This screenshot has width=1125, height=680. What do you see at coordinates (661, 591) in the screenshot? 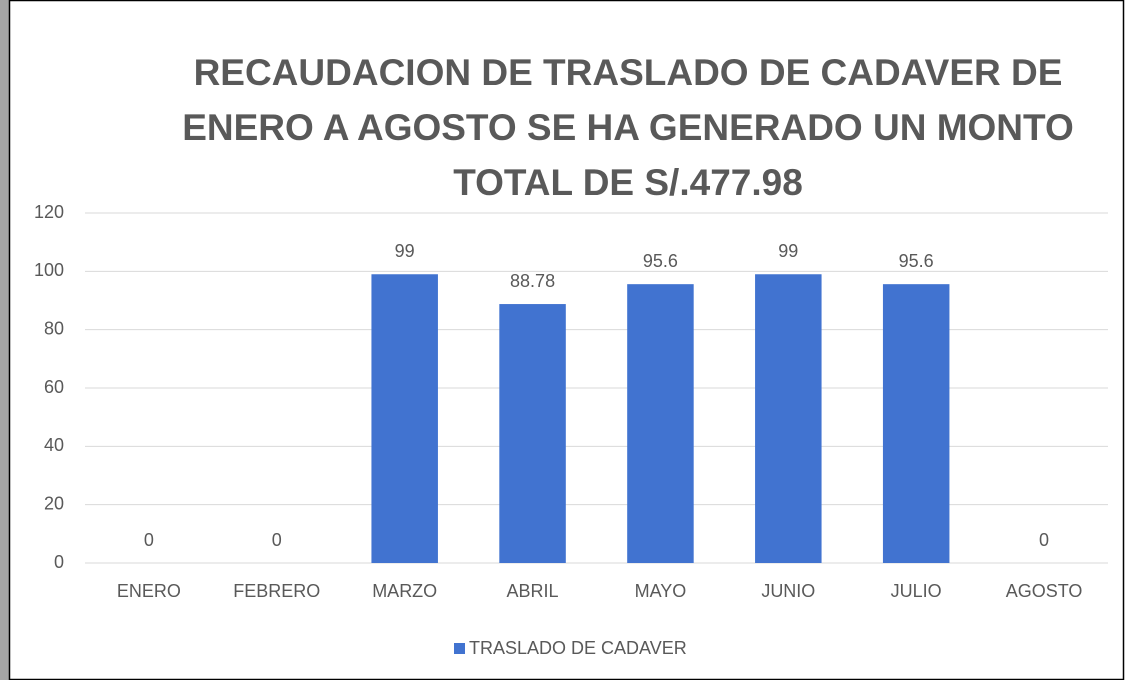
I see `x-tick-label: MAYO` at bounding box center [661, 591].